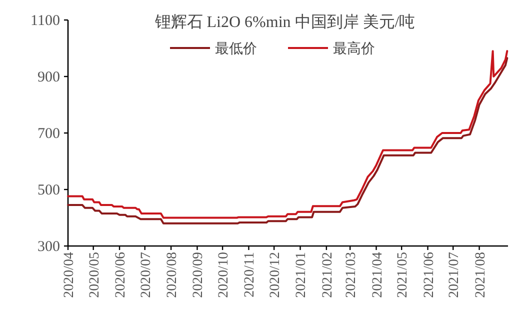 Image resolution: width=530 pixels, height=323 pixels. Describe the element at coordinates (224, 275) in the screenshot. I see `x-tick-label: 2020/10` at that location.